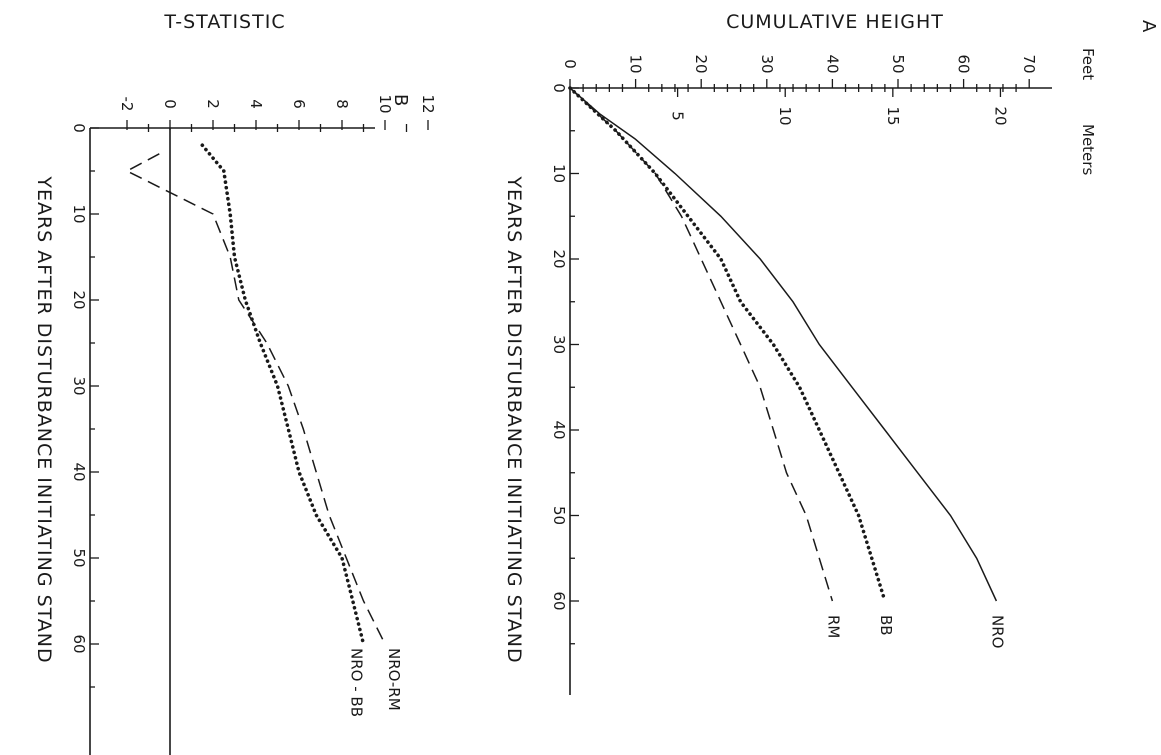 The width and height of the screenshot is (1161, 755). Describe the element at coordinates (299, 104) in the screenshot. I see `panel-b-y-tick-label: 6` at that location.